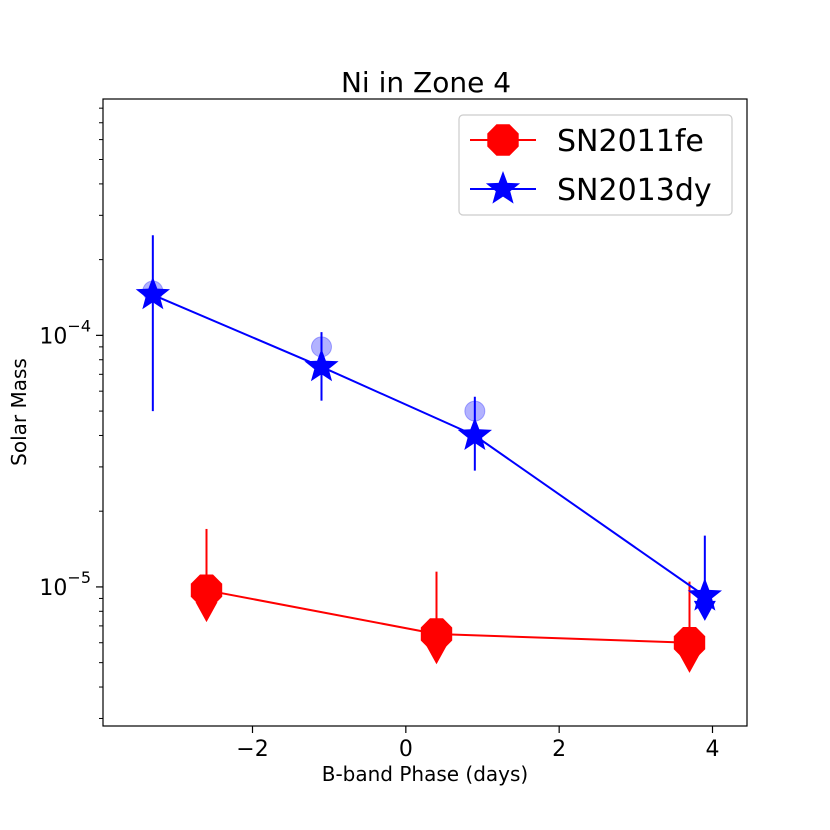 The image size is (830, 830). I want to click on legend-label: SN2011fe, so click(630, 141).